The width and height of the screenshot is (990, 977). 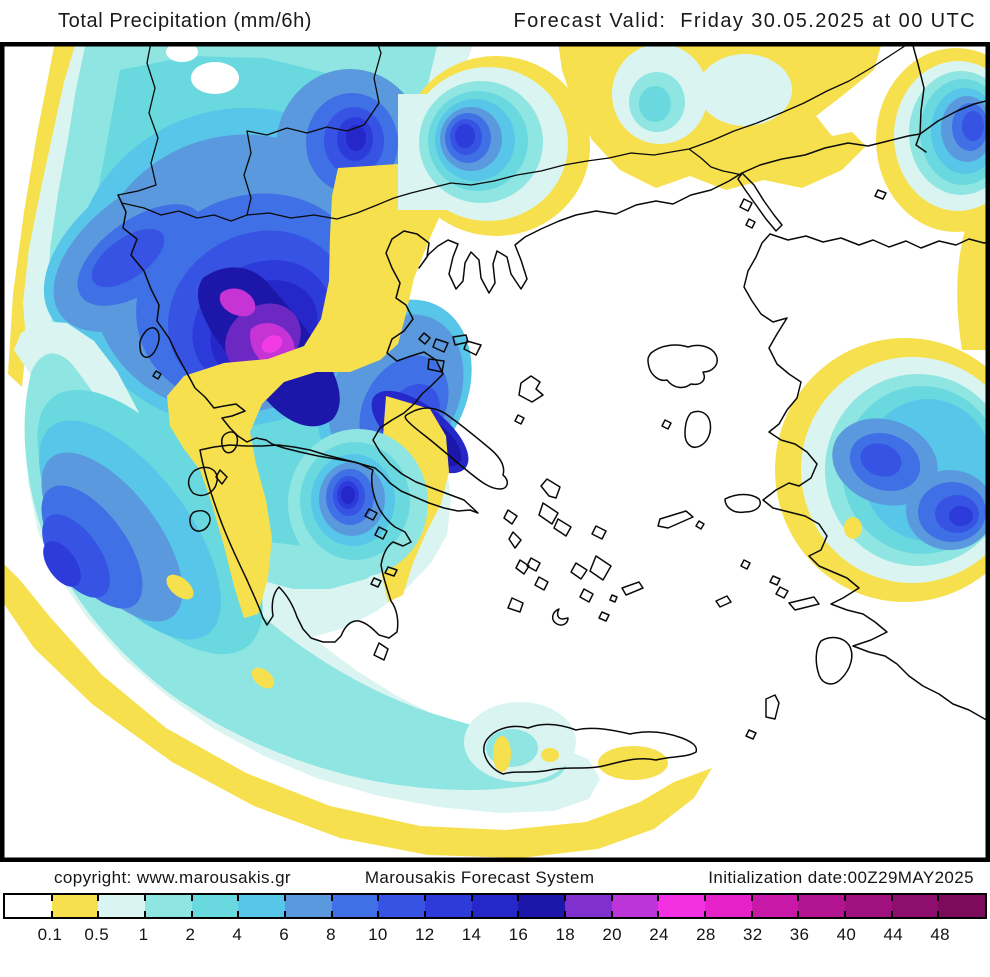 I want to click on turkey-west-coast, so click(x=866, y=478).